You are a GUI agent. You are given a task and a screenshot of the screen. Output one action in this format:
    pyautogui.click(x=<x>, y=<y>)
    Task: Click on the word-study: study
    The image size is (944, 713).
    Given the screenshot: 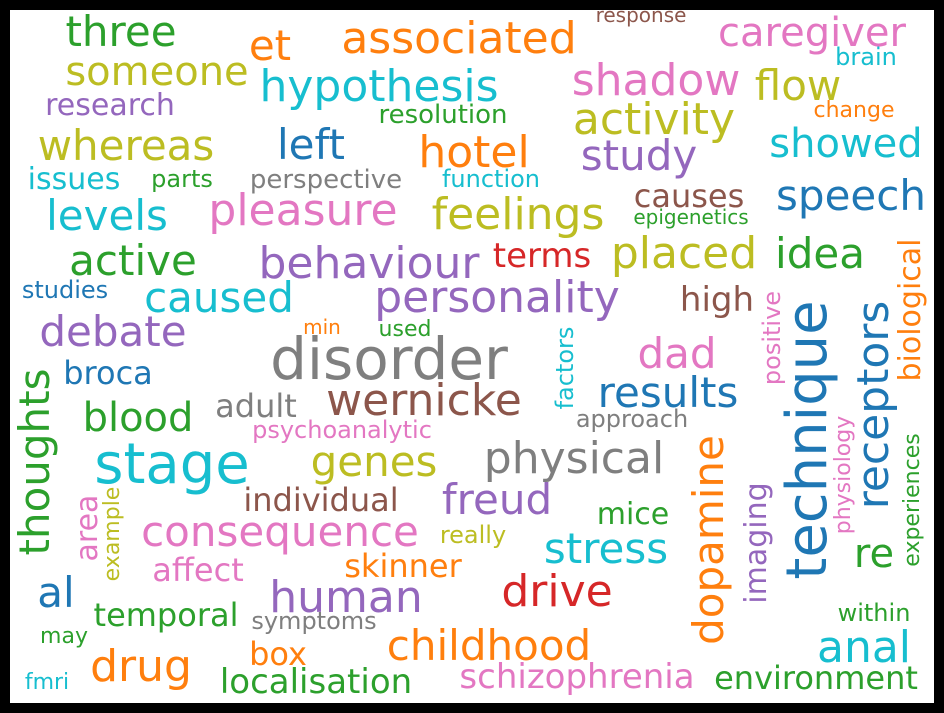 What is the action you would take?
    pyautogui.click(x=639, y=155)
    